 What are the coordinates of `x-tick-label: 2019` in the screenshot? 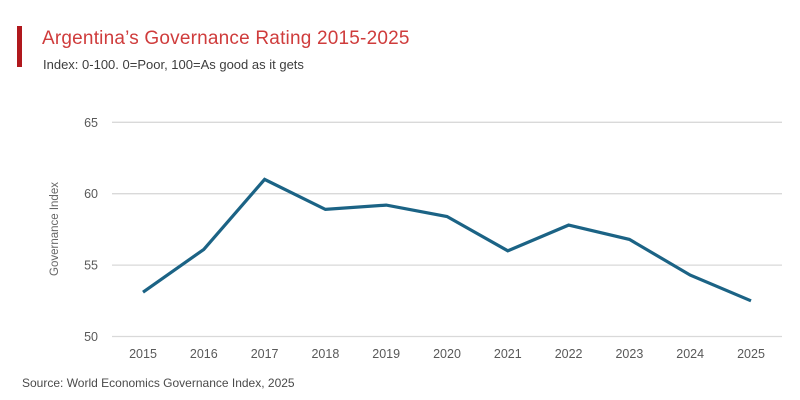 It's located at (386, 354).